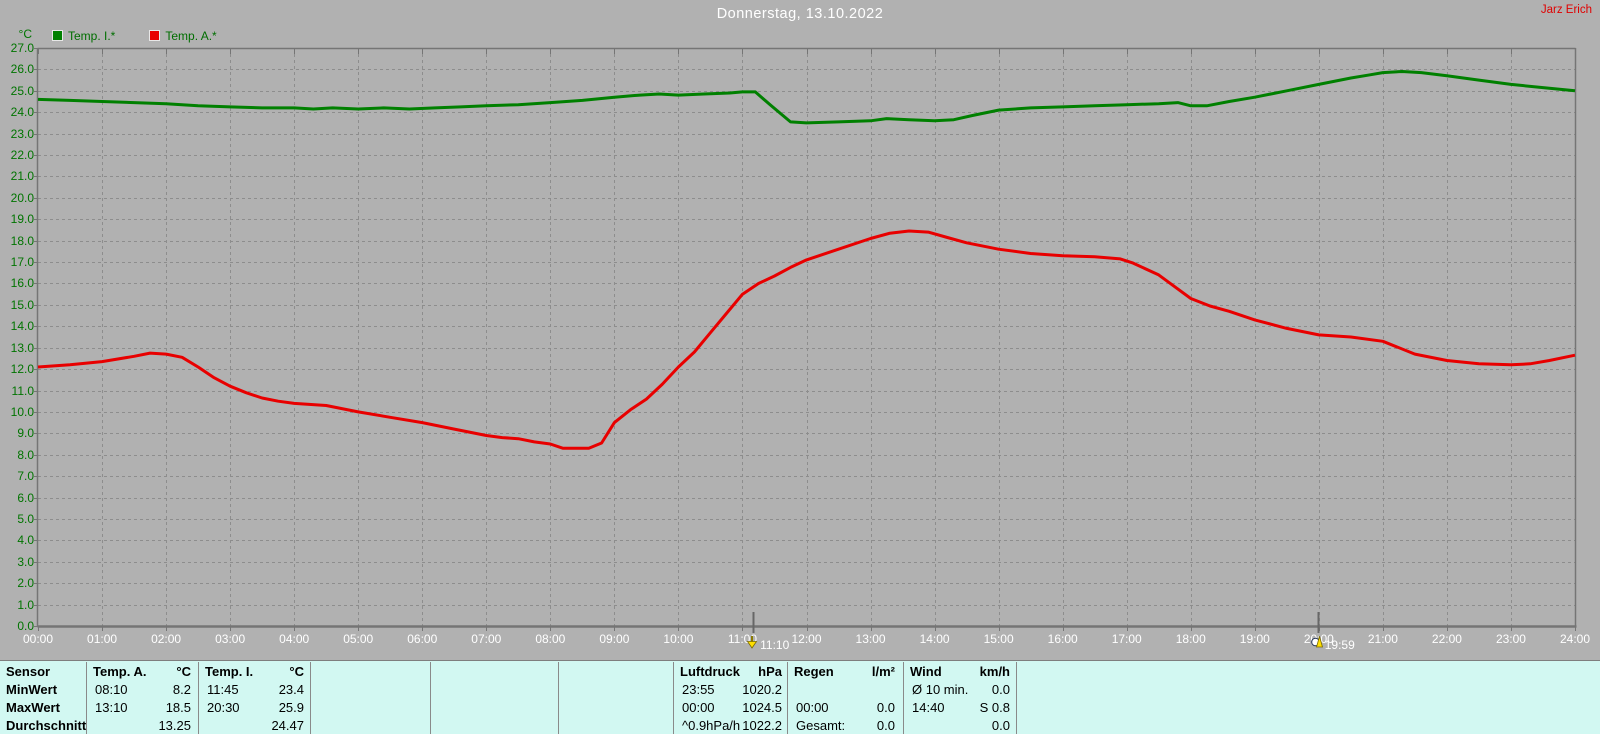 Image resolution: width=1600 pixels, height=734 pixels. Describe the element at coordinates (291, 707) in the screenshot. I see `cell-value: 25.9` at that location.